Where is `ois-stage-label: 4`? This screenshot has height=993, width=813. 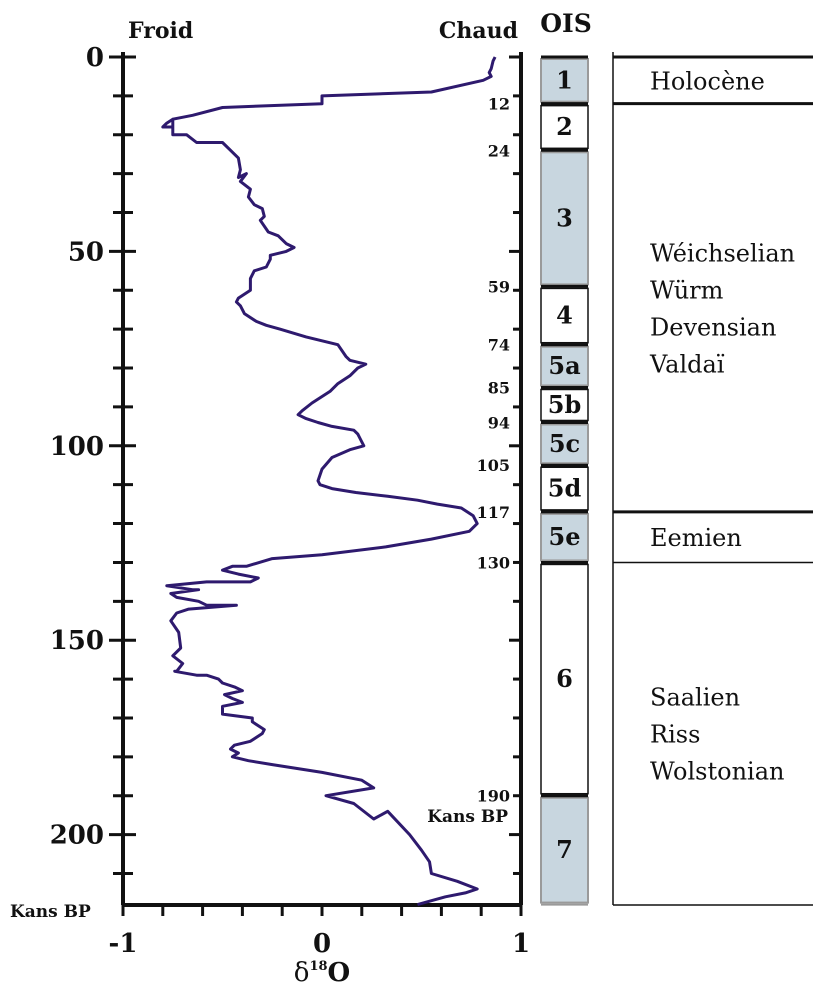
ois-stage-label: 4 is located at coordinates (564, 315).